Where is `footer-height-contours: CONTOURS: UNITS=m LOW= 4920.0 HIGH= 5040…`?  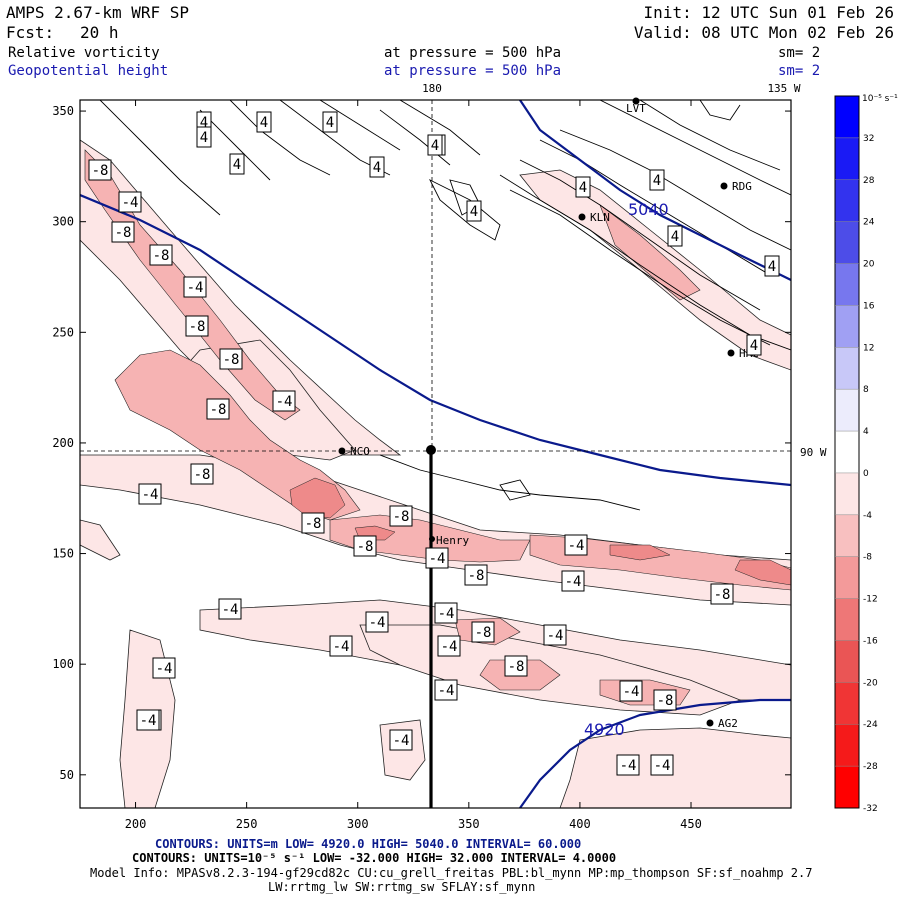 footer-height-contours: CONTOURS: UNITS=m LOW= 4920.0 HIGH= 5040… is located at coordinates (368, 844).